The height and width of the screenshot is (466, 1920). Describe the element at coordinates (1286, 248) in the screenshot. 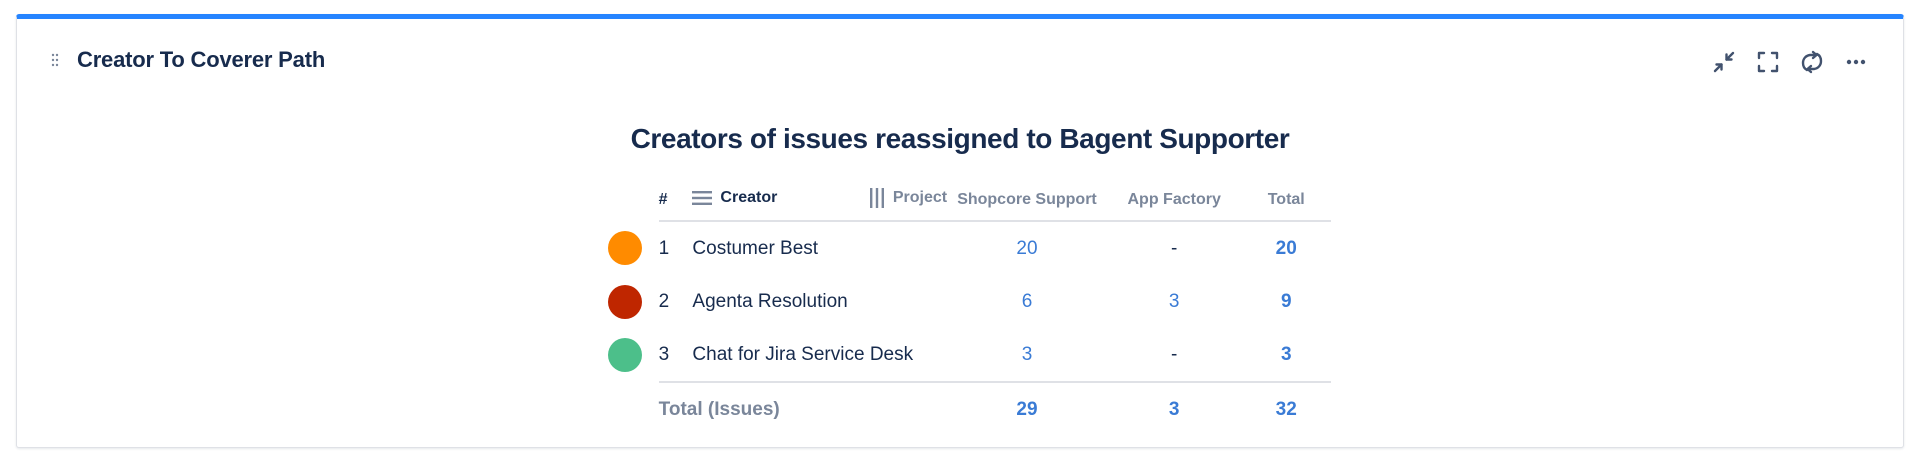

I see `total-count-link: 20` at that location.